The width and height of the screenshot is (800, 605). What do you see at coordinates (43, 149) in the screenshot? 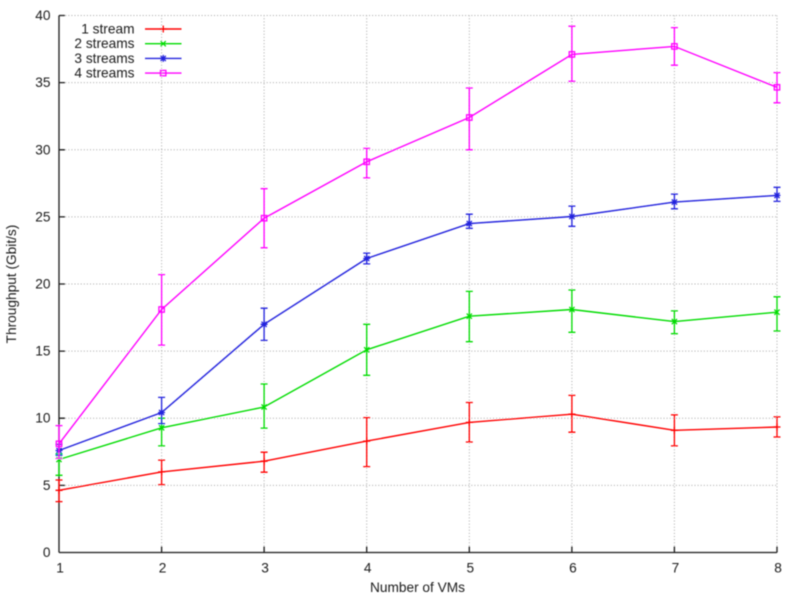
I see `svg-text: 30` at bounding box center [43, 149].